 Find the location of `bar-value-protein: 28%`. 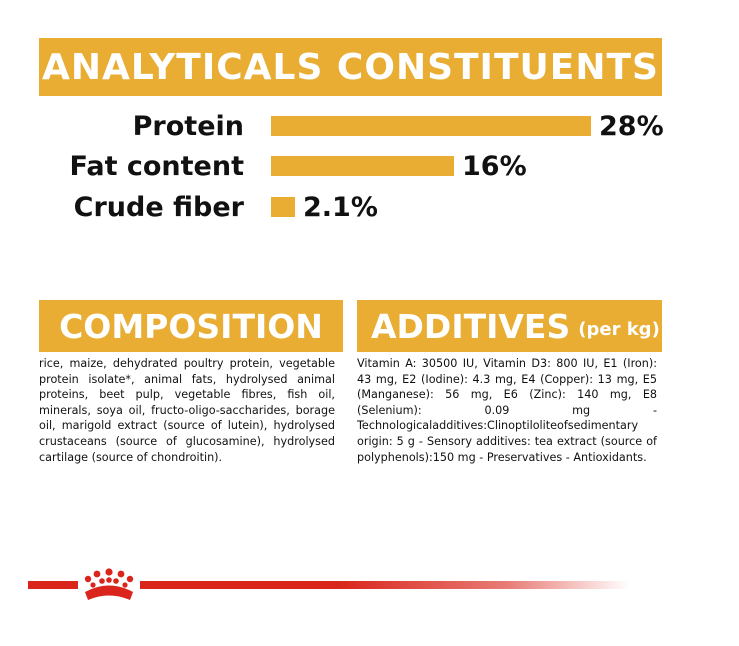

bar-value-protein: 28% is located at coordinates (631, 126).